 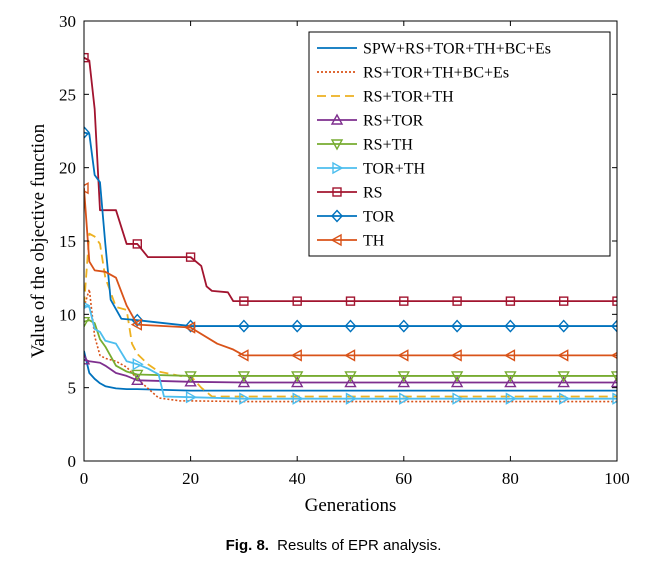 I want to click on legend-label: TH, so click(x=374, y=241).